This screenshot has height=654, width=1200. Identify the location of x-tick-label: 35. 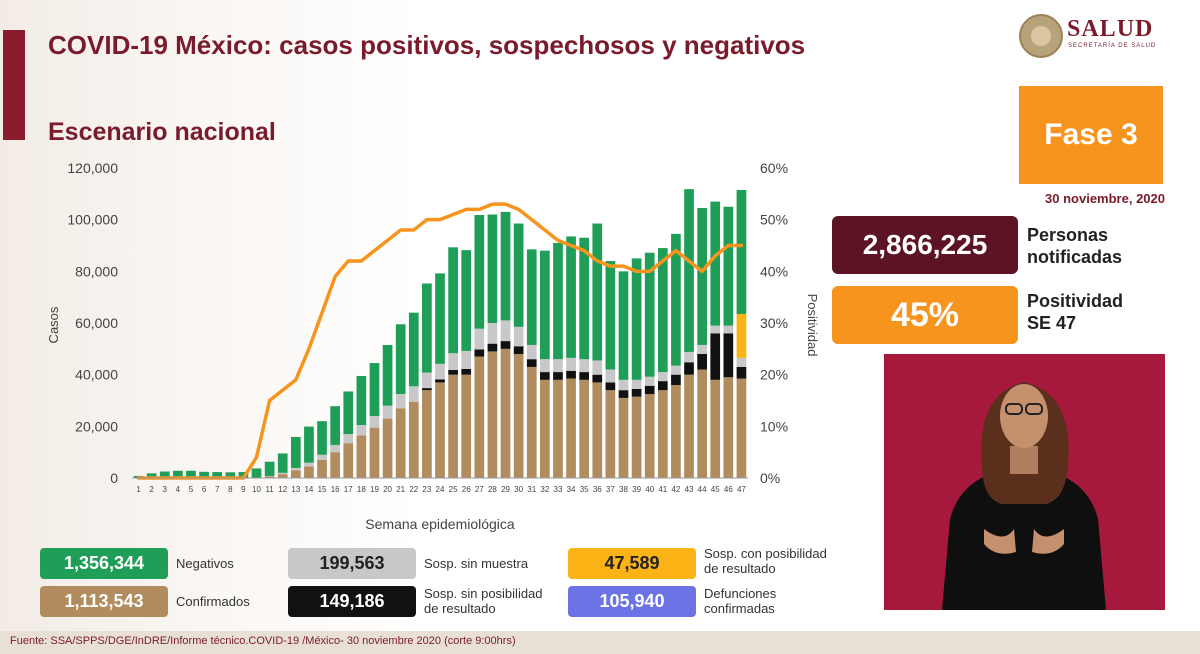
(584, 489).